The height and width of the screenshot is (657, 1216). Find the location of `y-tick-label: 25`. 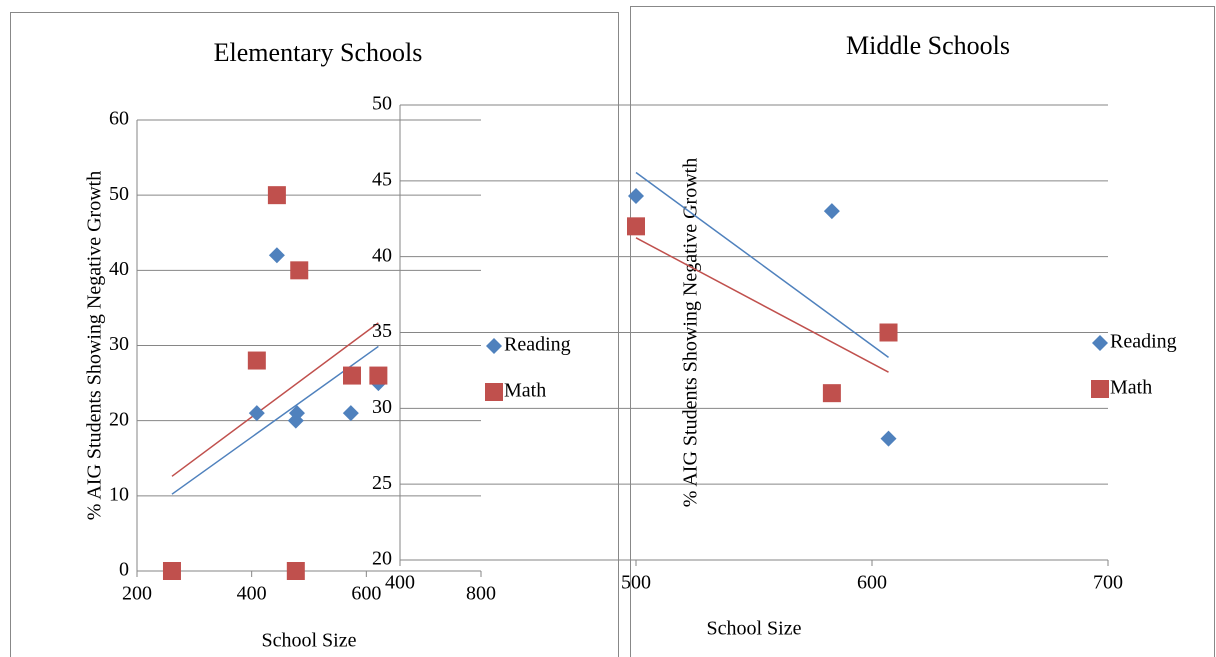

y-tick-label: 25 is located at coordinates (382, 483).